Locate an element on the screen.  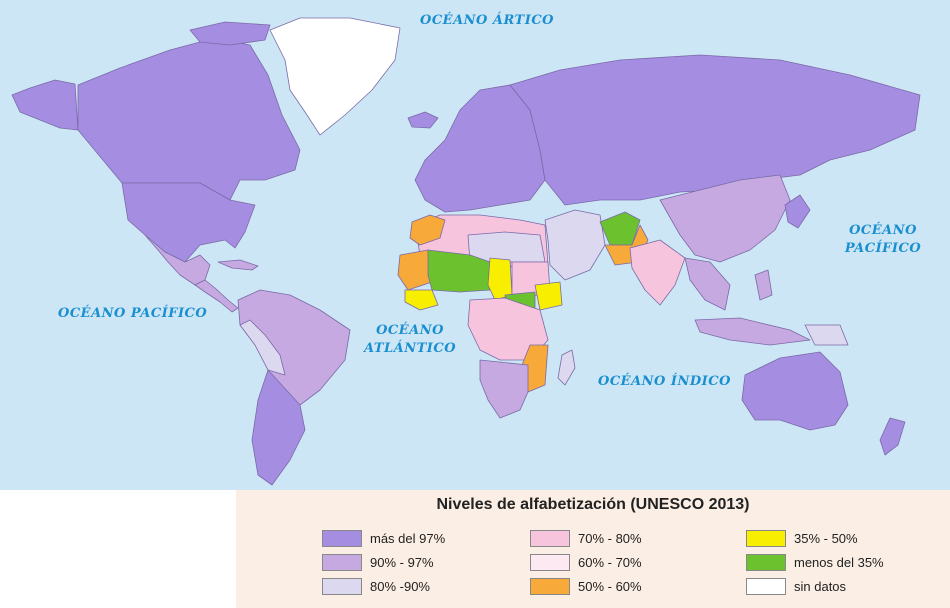
label-oceano-pacifico-este: OCÉANO PACÍFICO is located at coordinates (883, 240).